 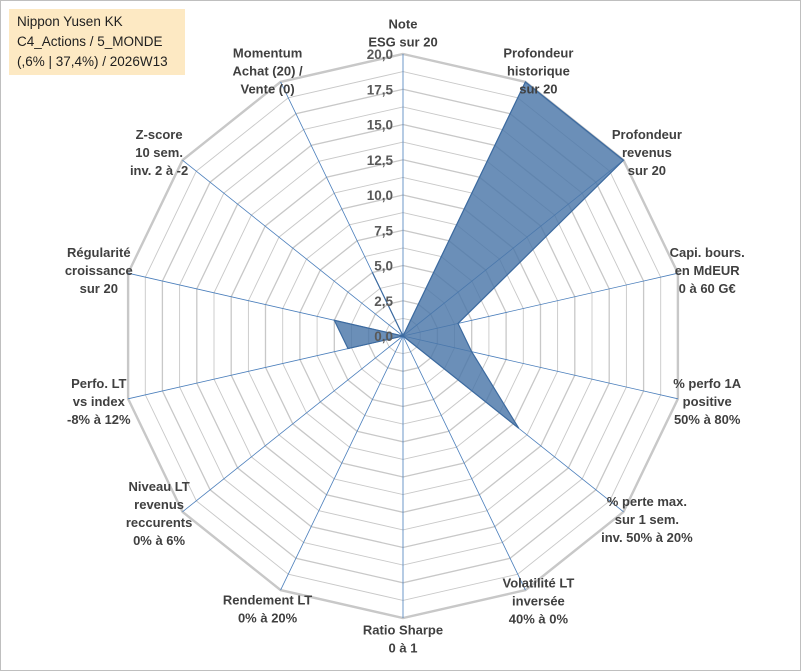 I want to click on axis-label: Volatilité LT inversée 40% à 0%, so click(x=539, y=600).